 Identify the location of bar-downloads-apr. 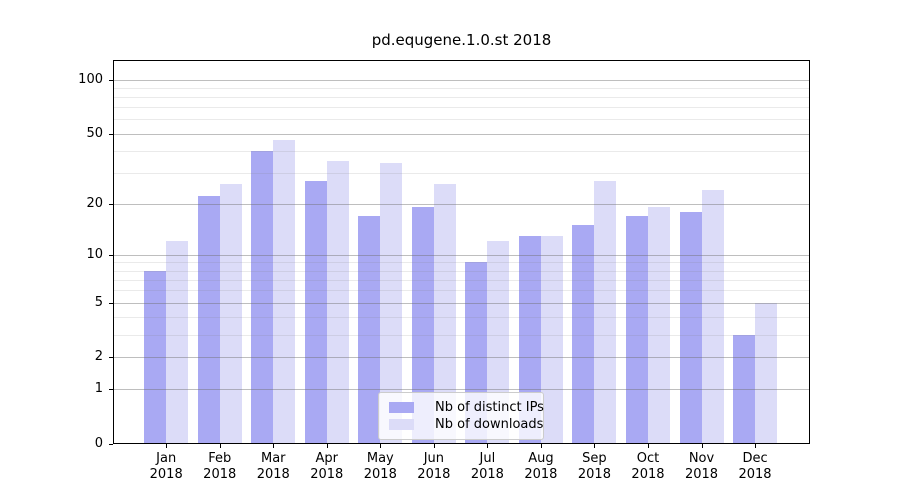
(337, 302).